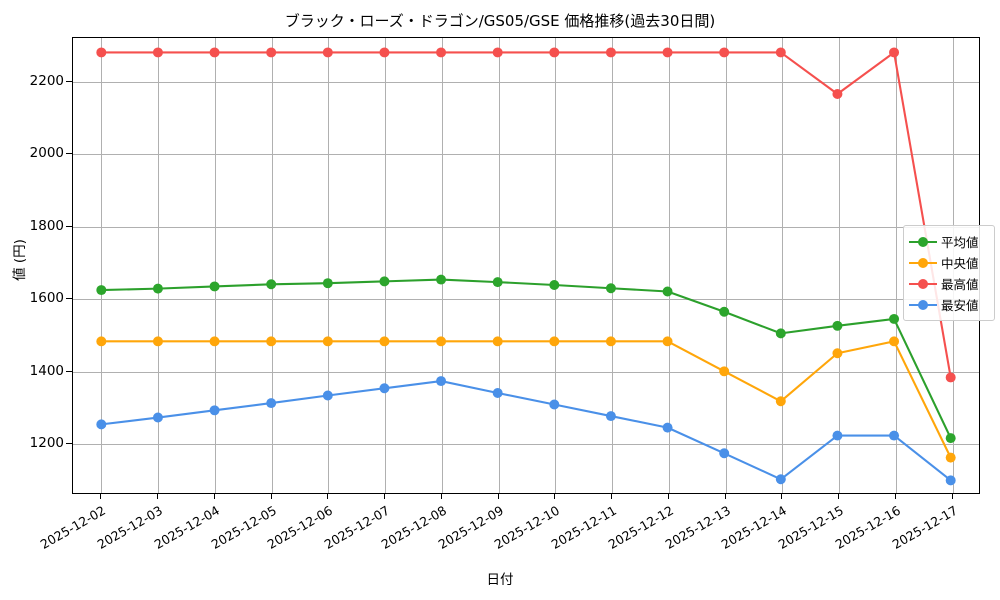 The image size is (1000, 600). I want to click on y-axis-tick-label: 1800, so click(46, 225).